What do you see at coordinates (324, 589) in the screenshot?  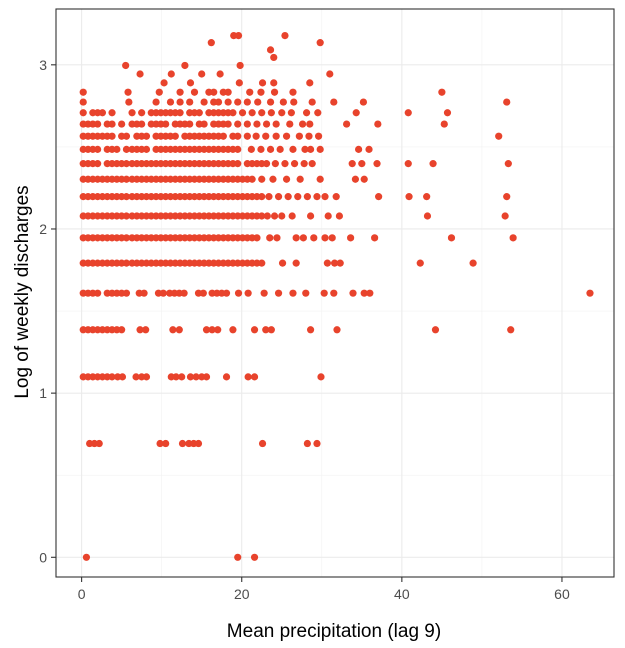 I see `x-axis-ticks: 0 20 40 60` at bounding box center [324, 589].